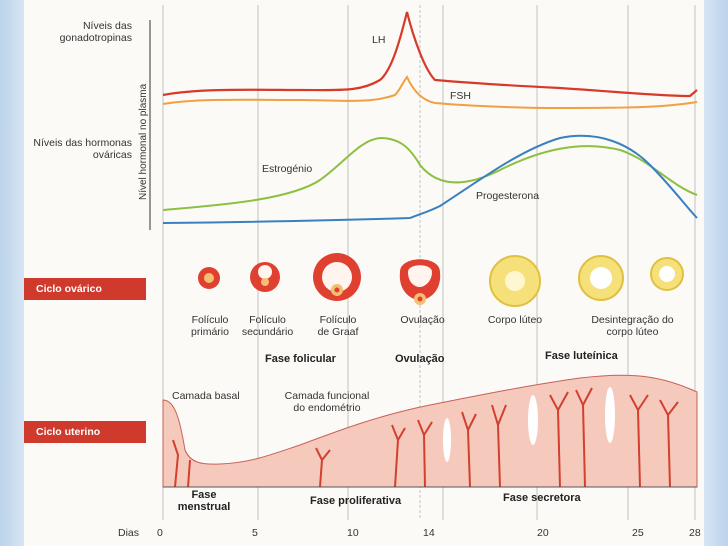  I want to click on ovarian-cycle-badge: Ciclo ovárico, so click(85, 289).